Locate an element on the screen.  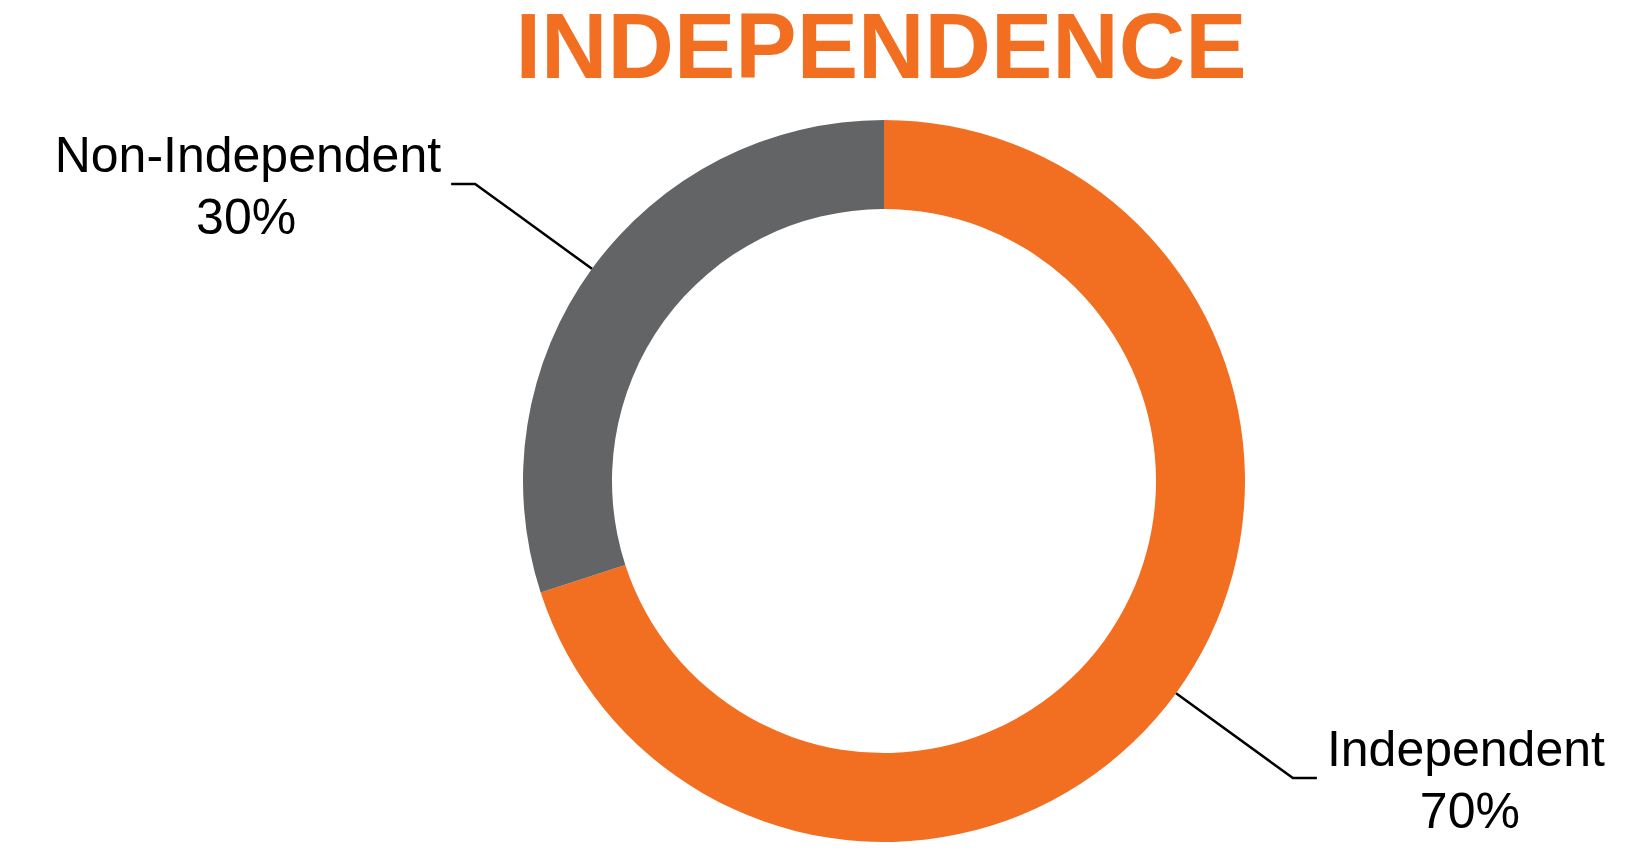
data-label: 70% is located at coordinates (1469, 811).